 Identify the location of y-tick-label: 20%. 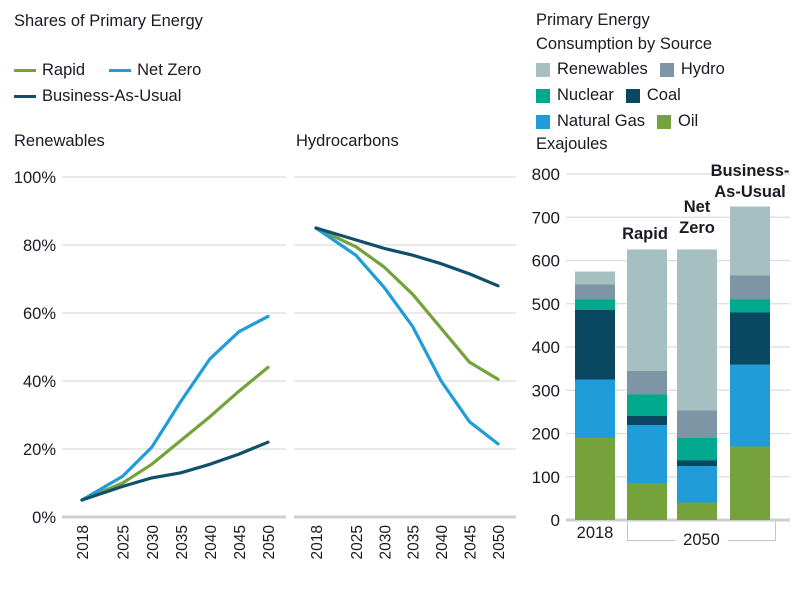
(39, 450).